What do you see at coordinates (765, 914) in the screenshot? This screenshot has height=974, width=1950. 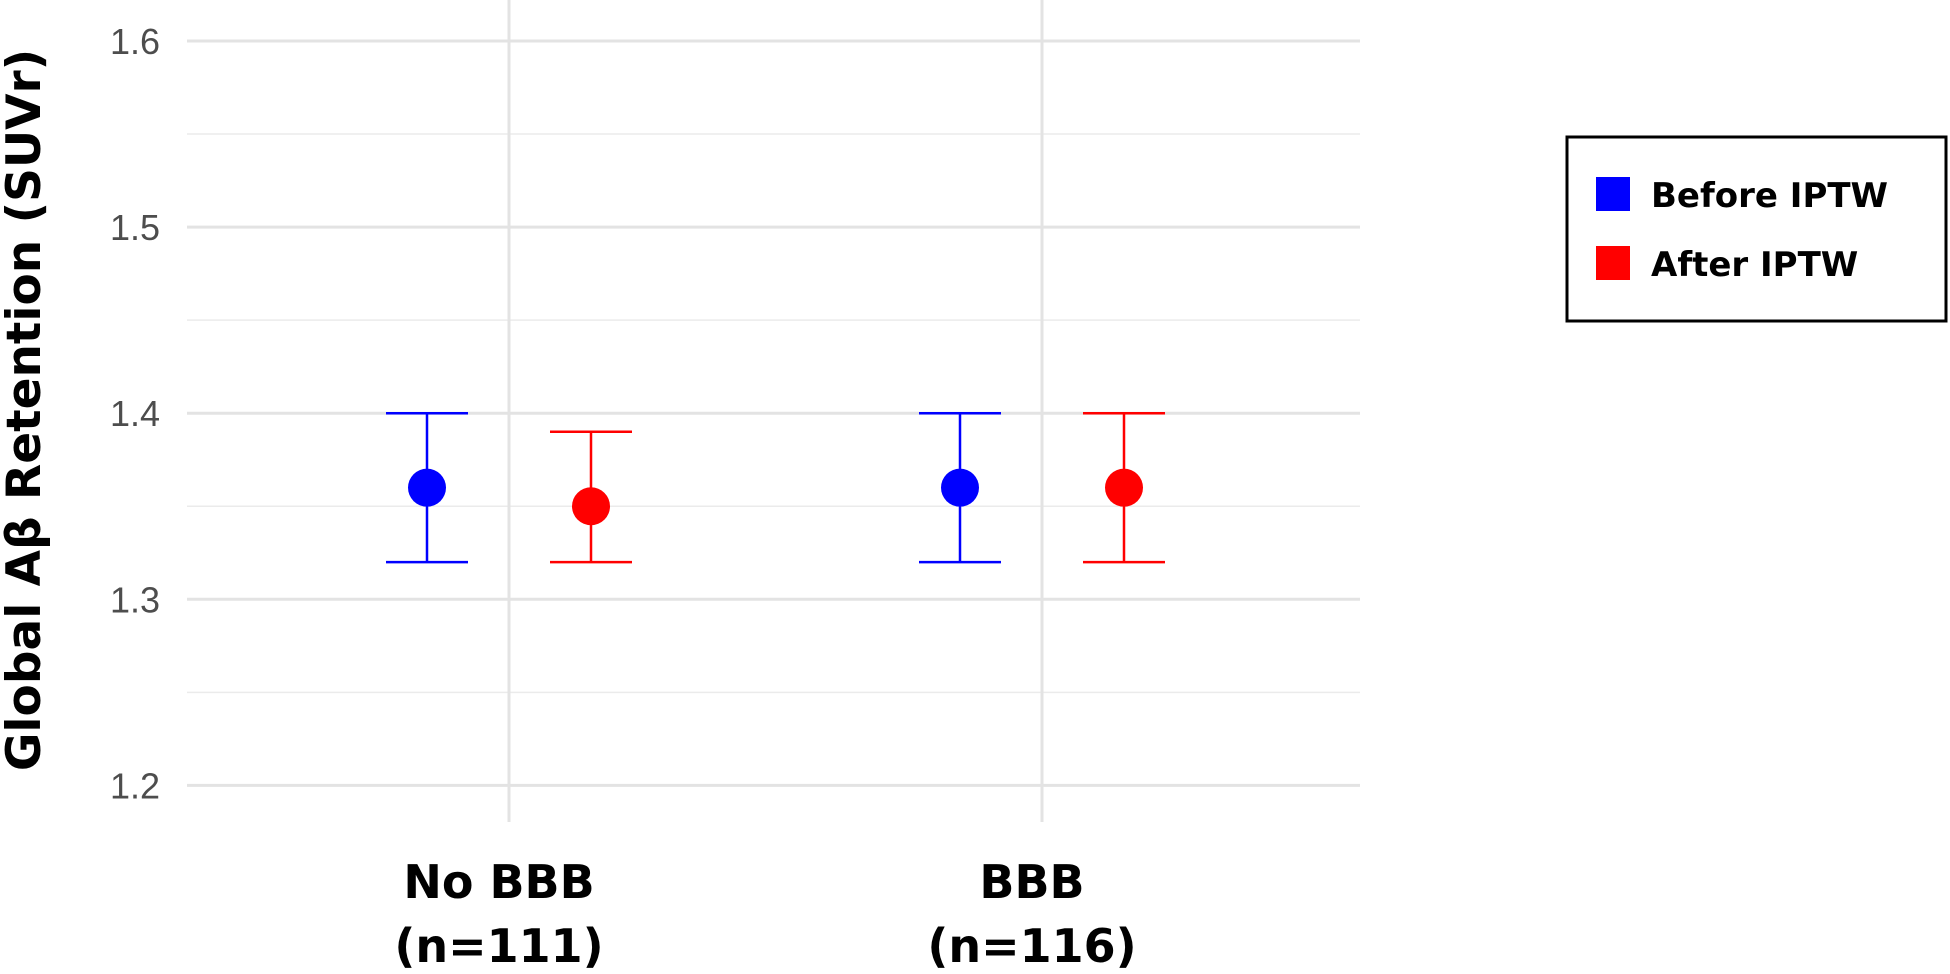 I see `x-axis-ticks: No BBB (n=111) BBB (n=116)` at bounding box center [765, 914].